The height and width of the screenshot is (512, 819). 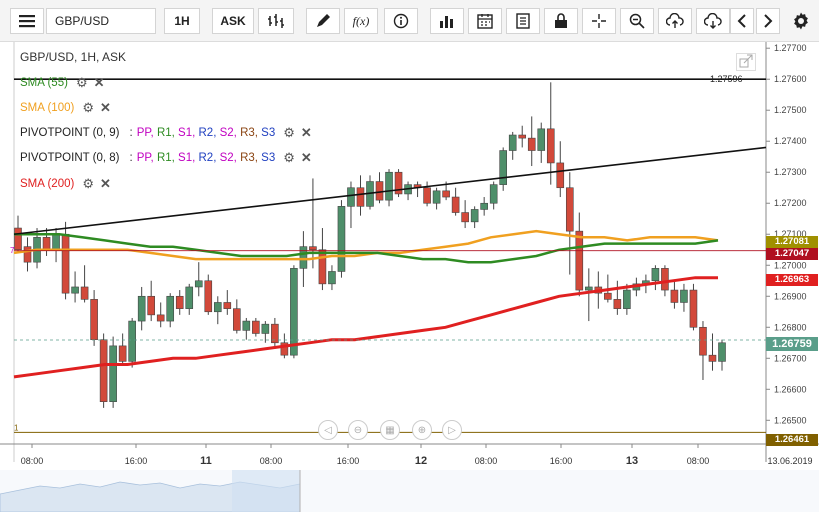 What do you see at coordinates (390, 430) in the screenshot?
I see `fit-button: ▦` at bounding box center [390, 430].